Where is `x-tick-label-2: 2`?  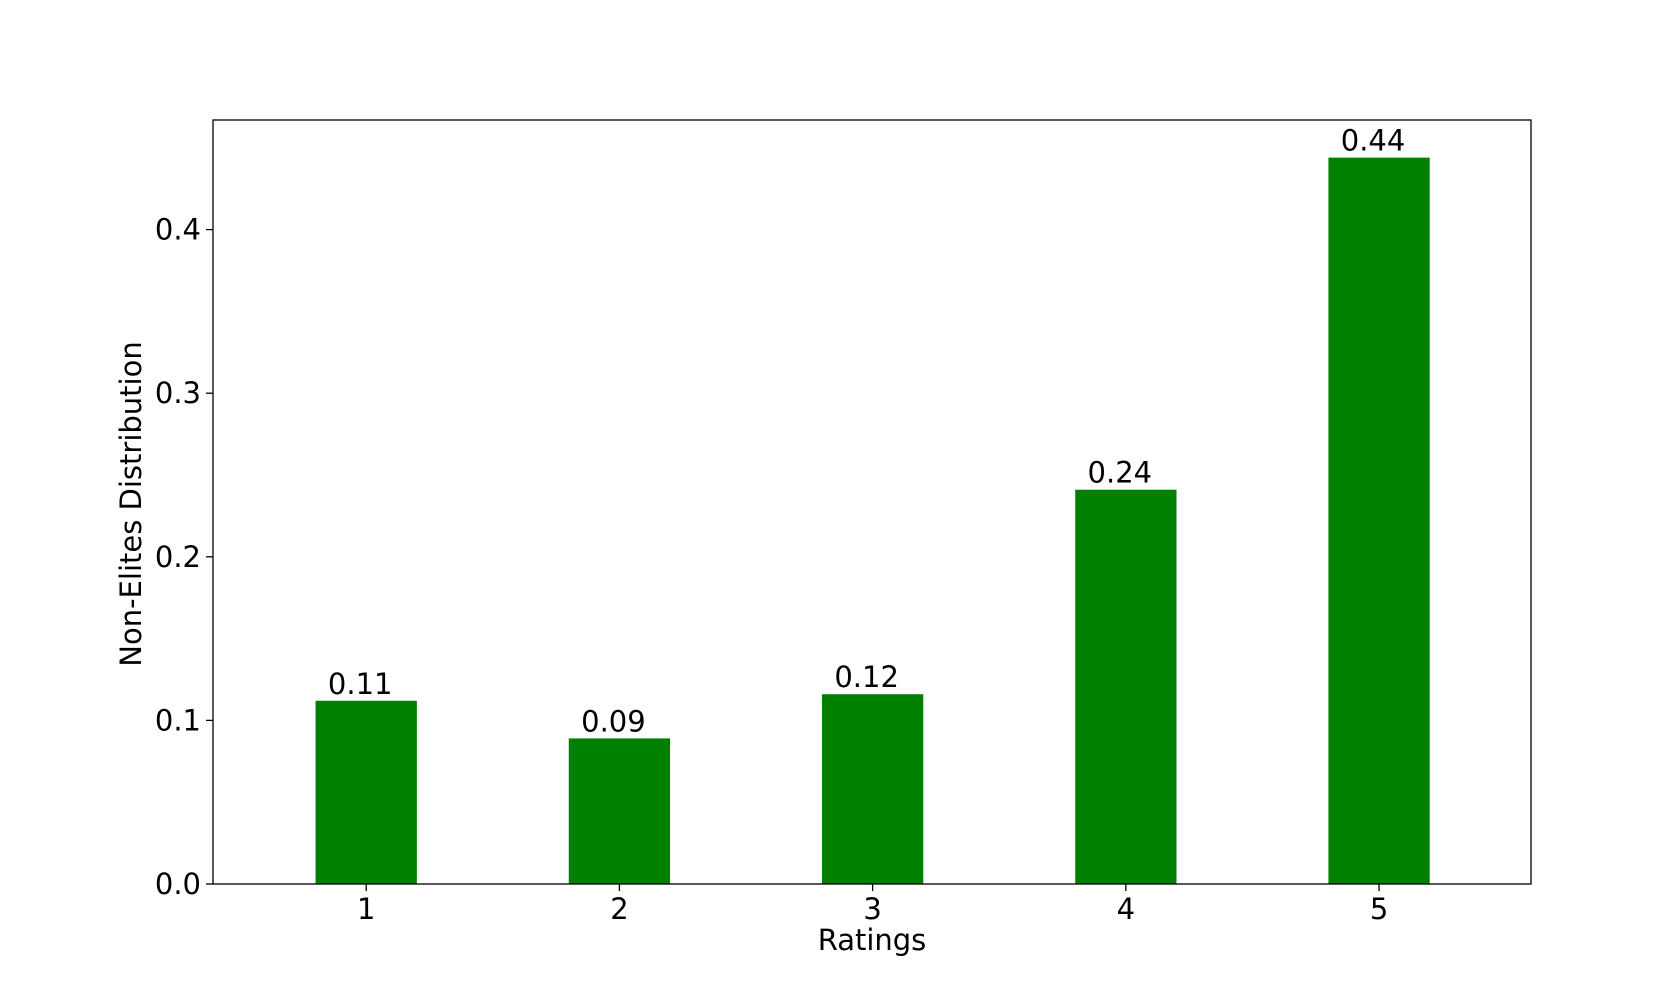 x-tick-label-2: 2 is located at coordinates (619, 909).